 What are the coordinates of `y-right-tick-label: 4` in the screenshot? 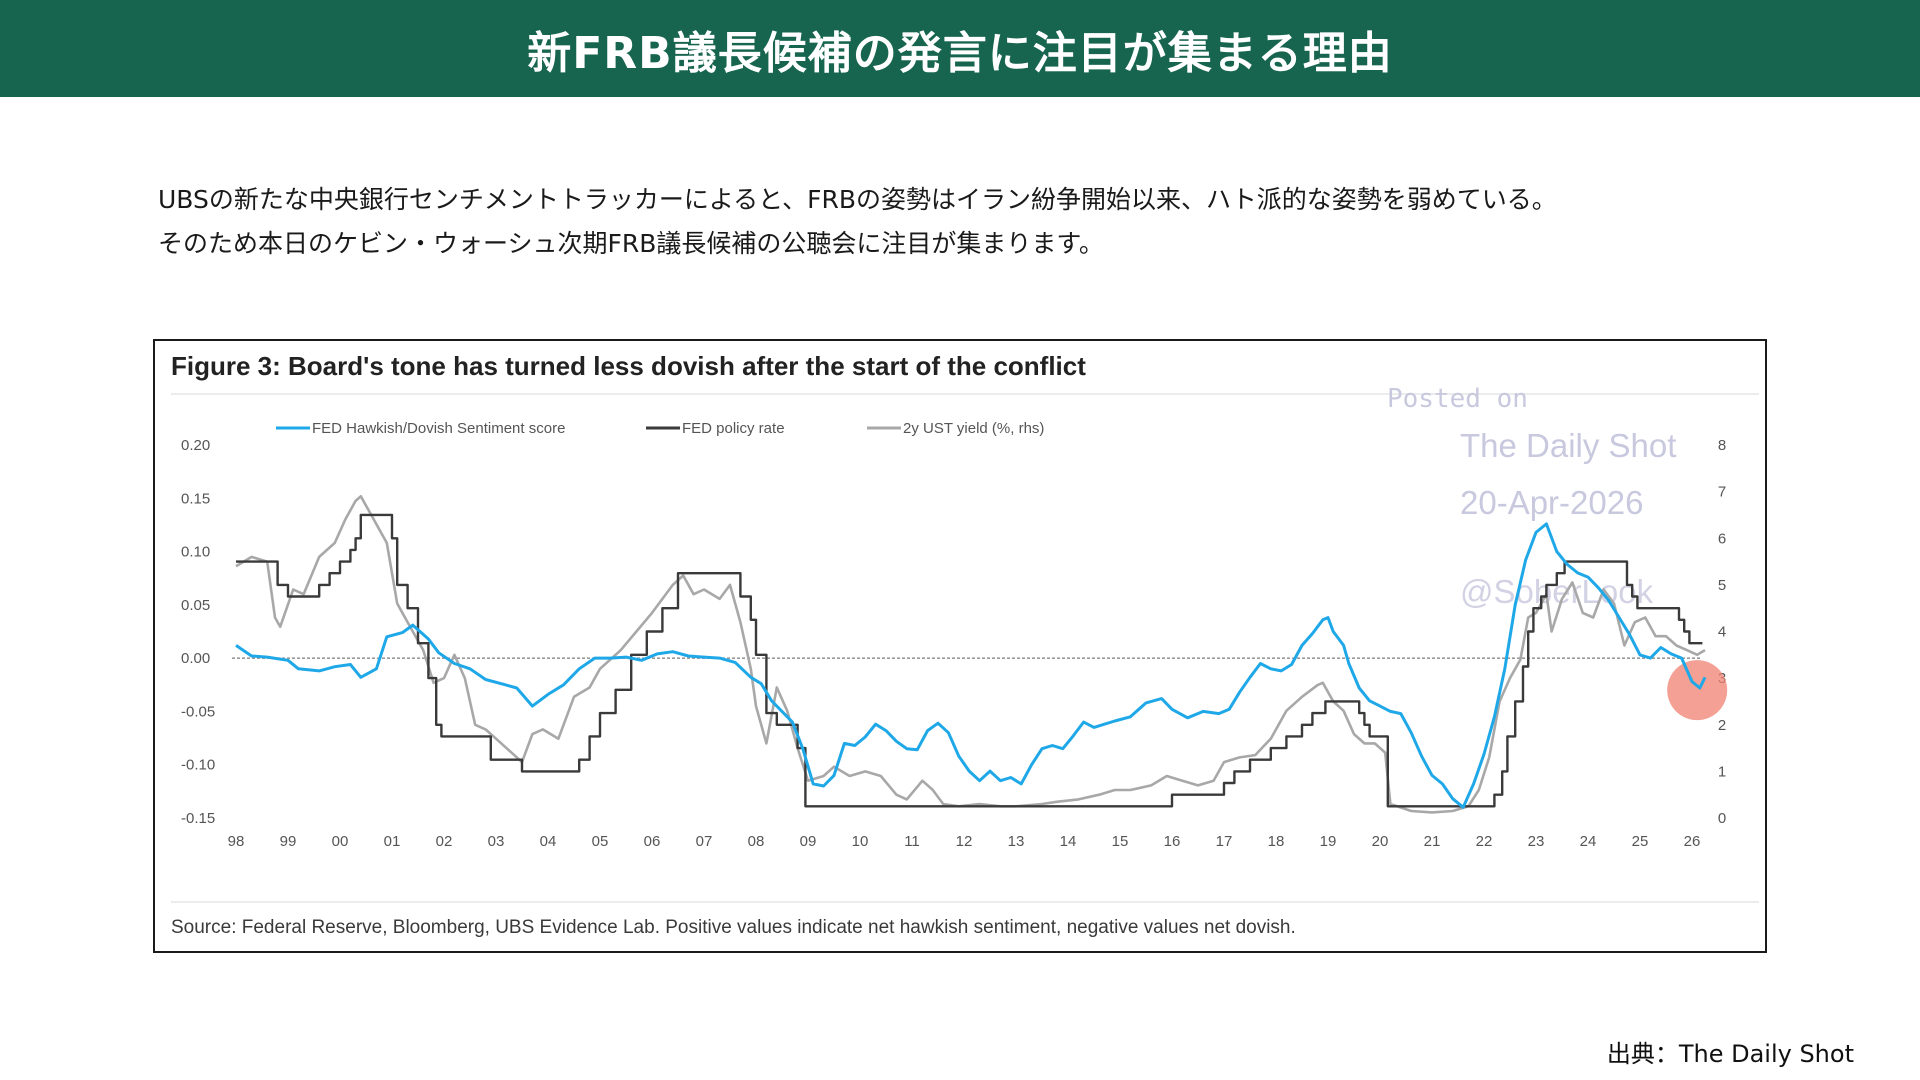 It's located at (1722, 632).